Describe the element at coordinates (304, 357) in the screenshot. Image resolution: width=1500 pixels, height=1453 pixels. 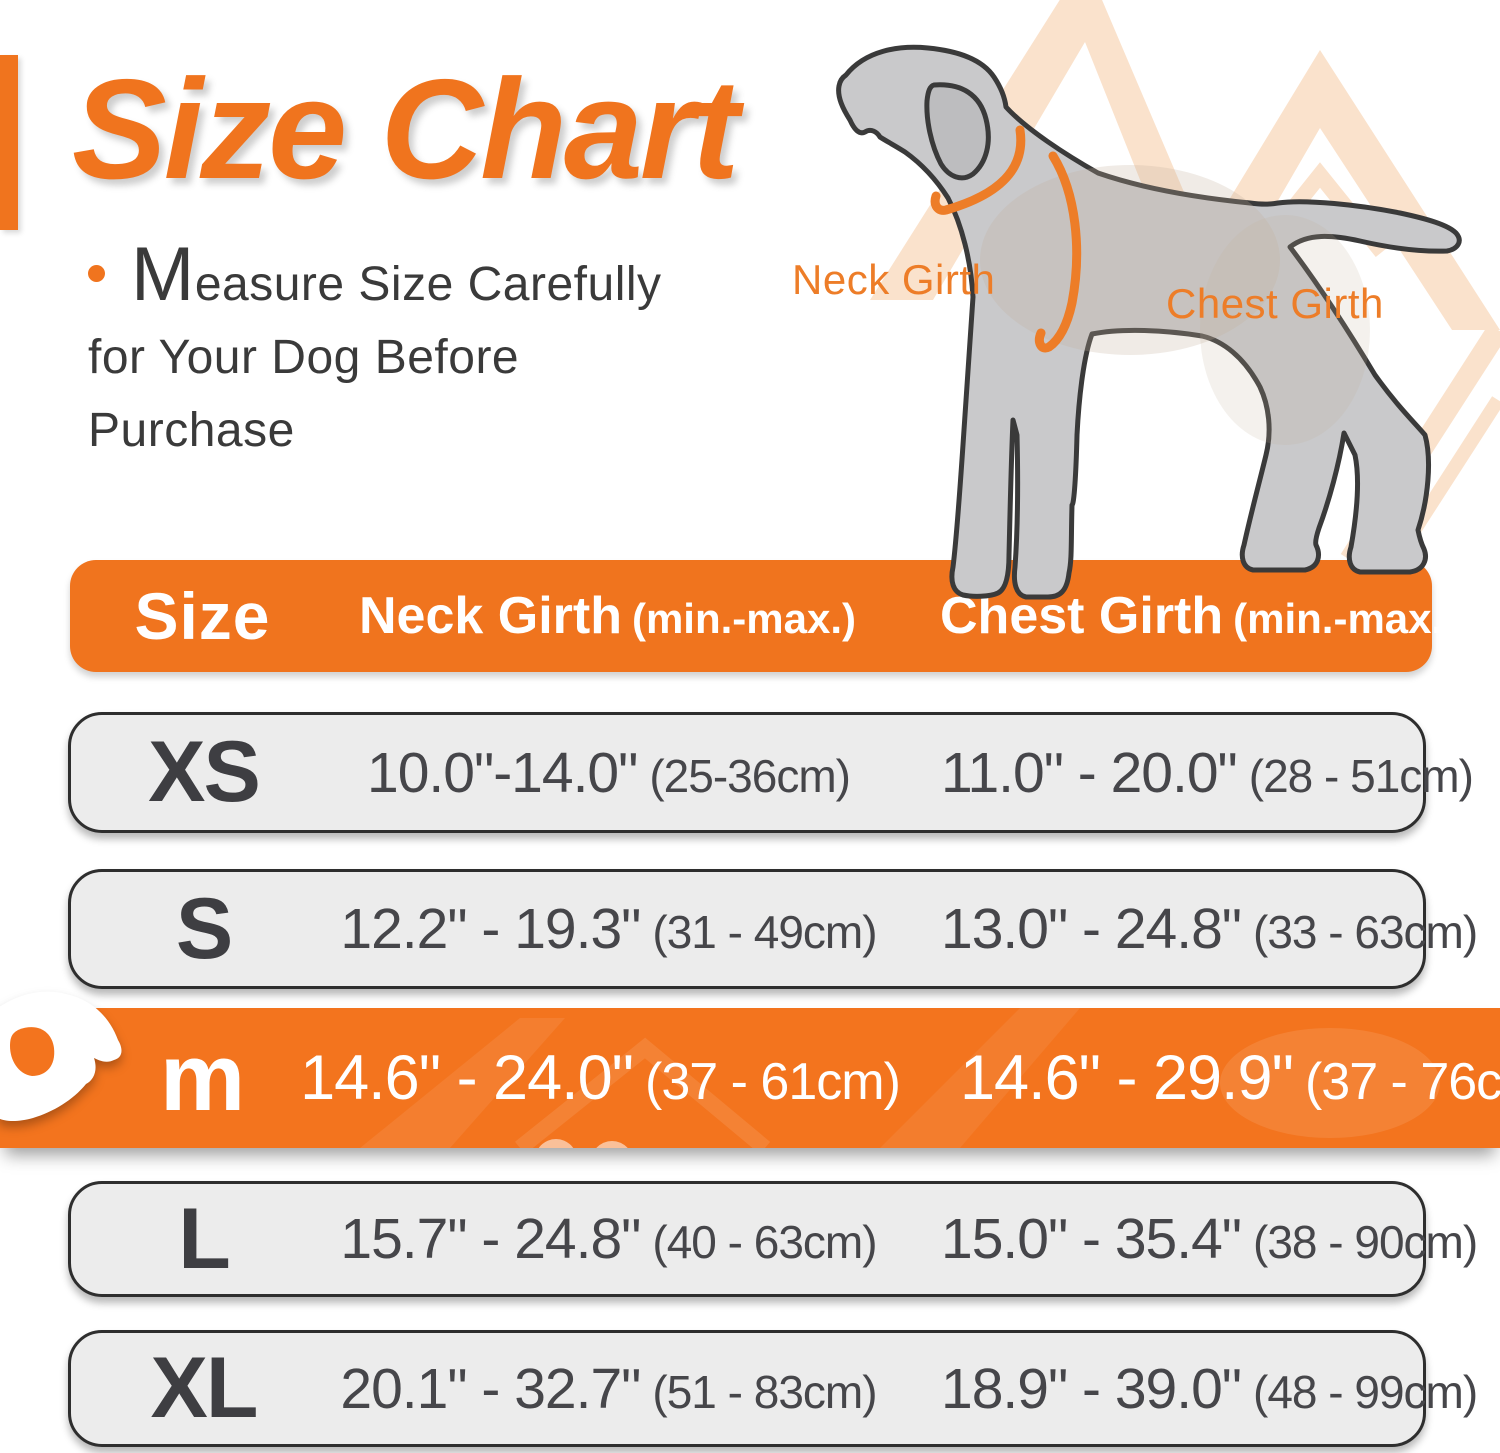
I see `note-line-2: for Your Dog Before` at that location.